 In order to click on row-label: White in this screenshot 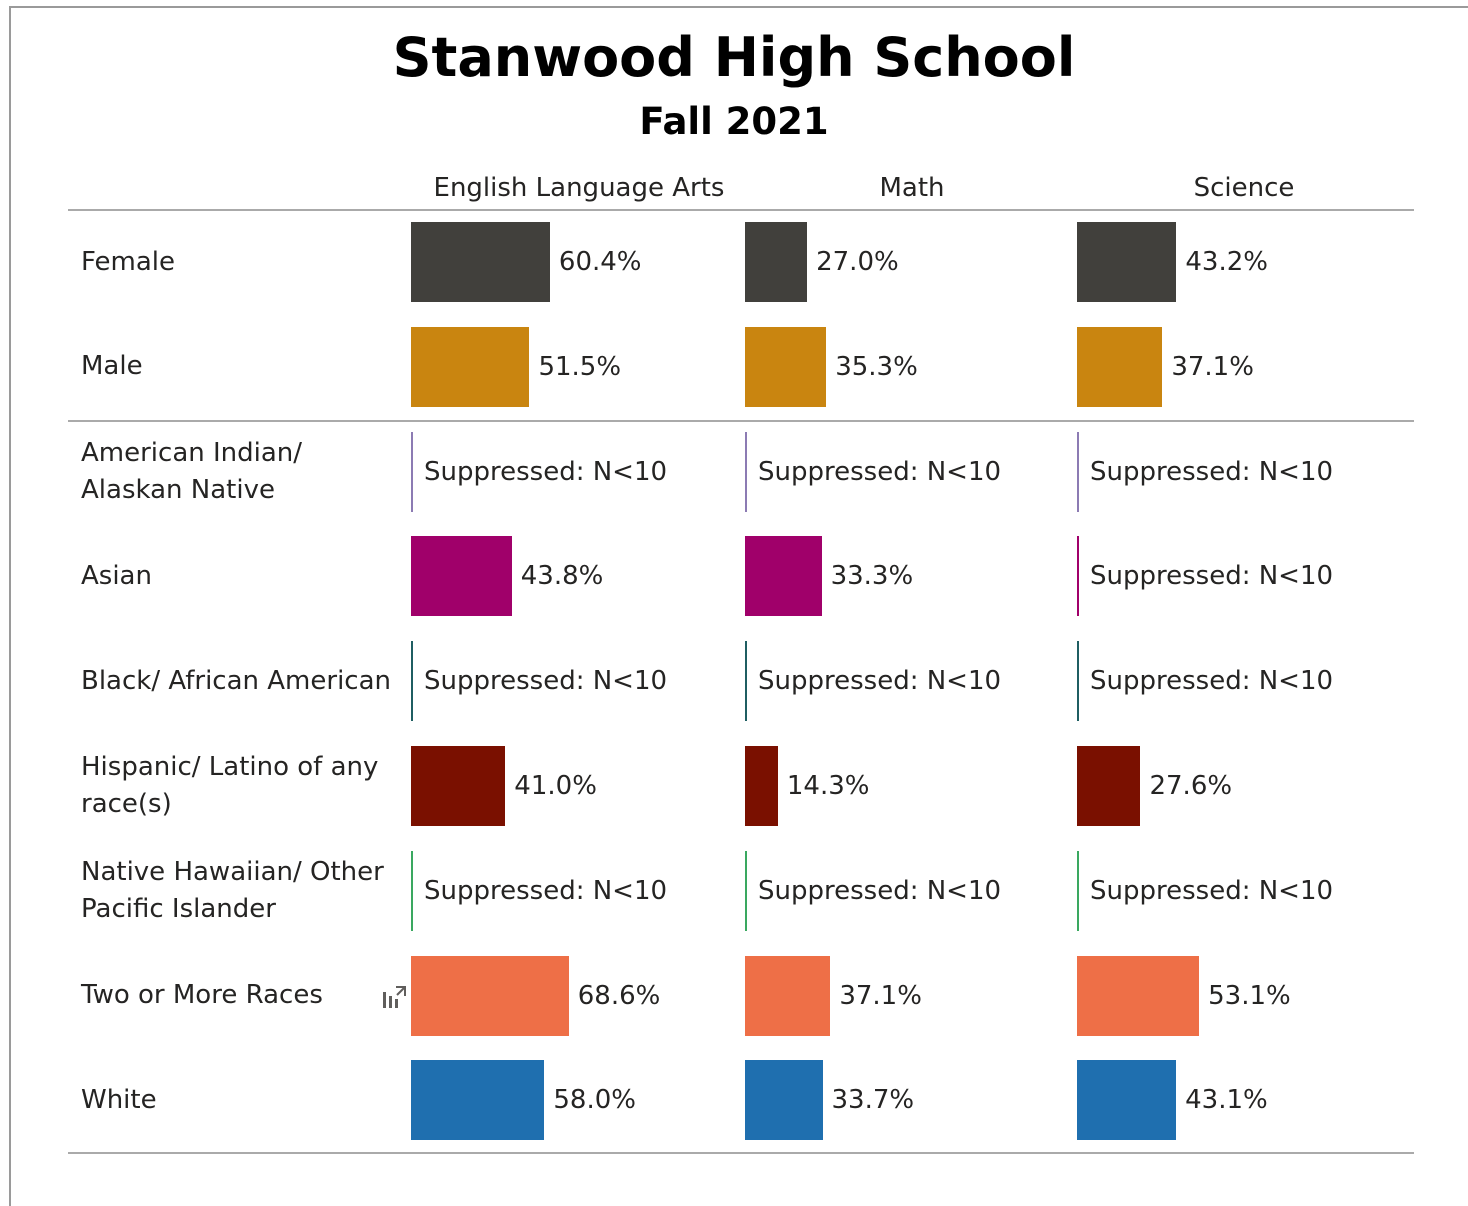, I will do `click(119, 1099)`.